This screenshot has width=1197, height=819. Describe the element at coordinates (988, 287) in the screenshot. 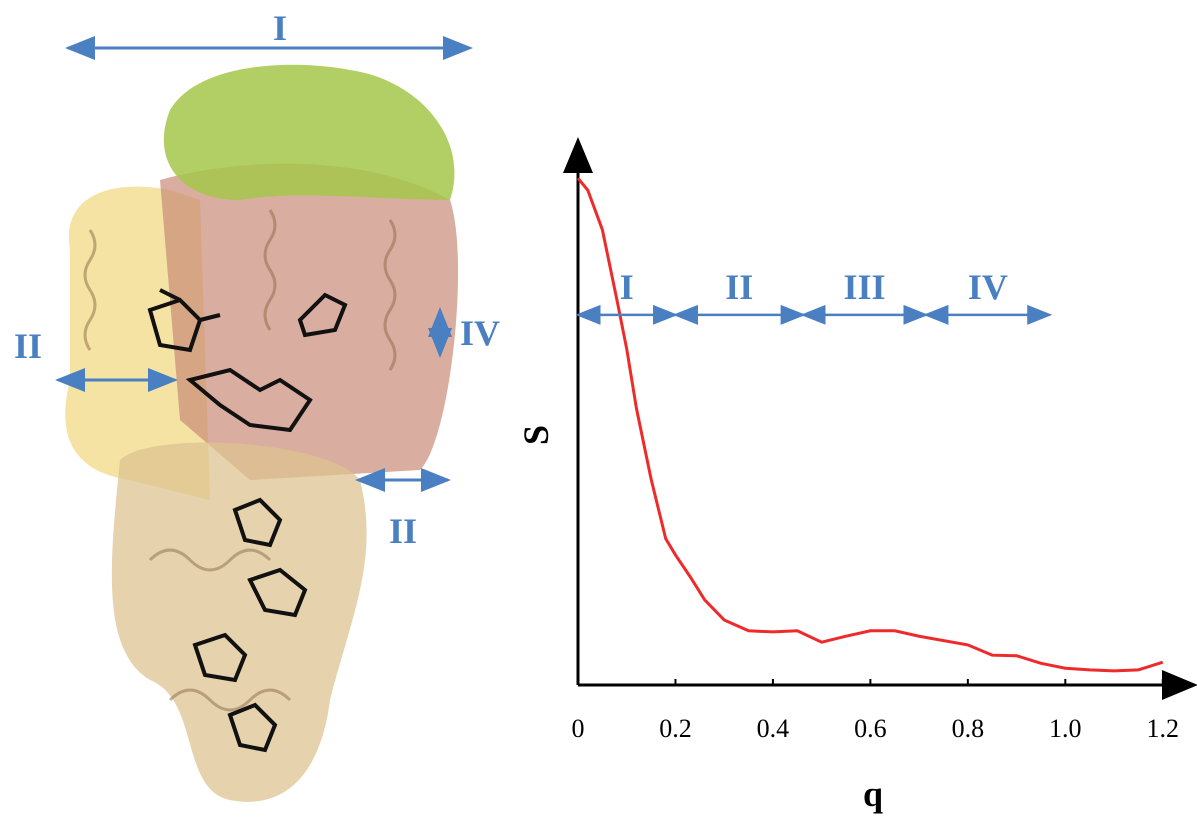

I see `region-label: IV` at that location.